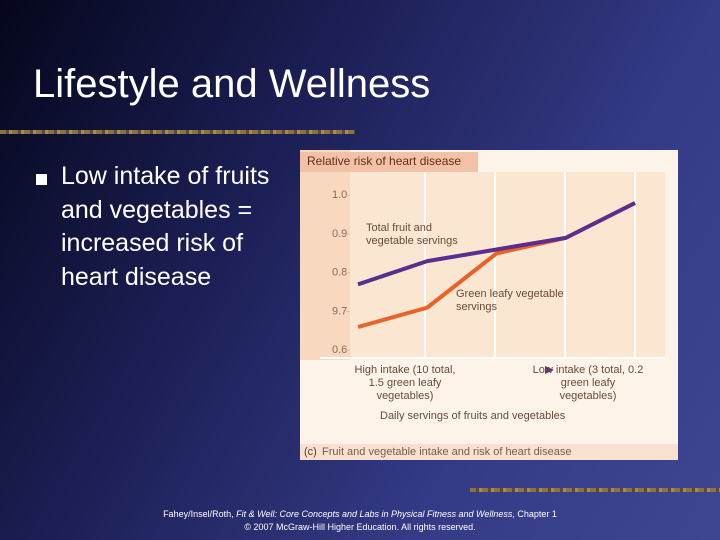 The image size is (720, 540). I want to click on footer-authors: Fahey/Insel/Roth,, so click(200, 514).